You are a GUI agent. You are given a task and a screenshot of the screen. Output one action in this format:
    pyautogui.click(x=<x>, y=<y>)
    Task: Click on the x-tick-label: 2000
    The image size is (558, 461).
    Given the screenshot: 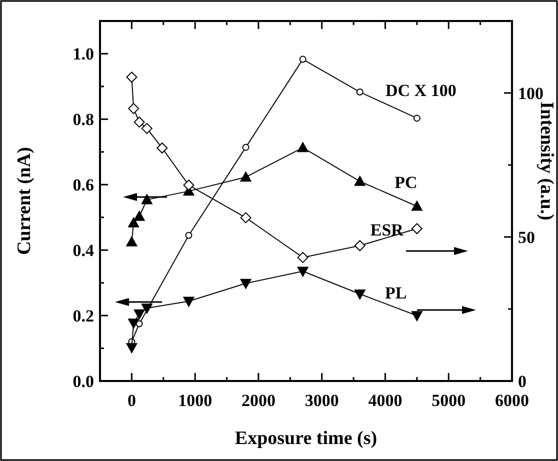 What is the action you would take?
    pyautogui.click(x=258, y=400)
    